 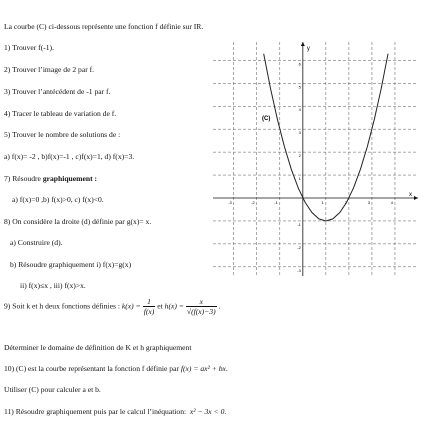 What do you see at coordinates (300, 132) in the screenshot?
I see `y-tick-label: 3` at bounding box center [300, 132].